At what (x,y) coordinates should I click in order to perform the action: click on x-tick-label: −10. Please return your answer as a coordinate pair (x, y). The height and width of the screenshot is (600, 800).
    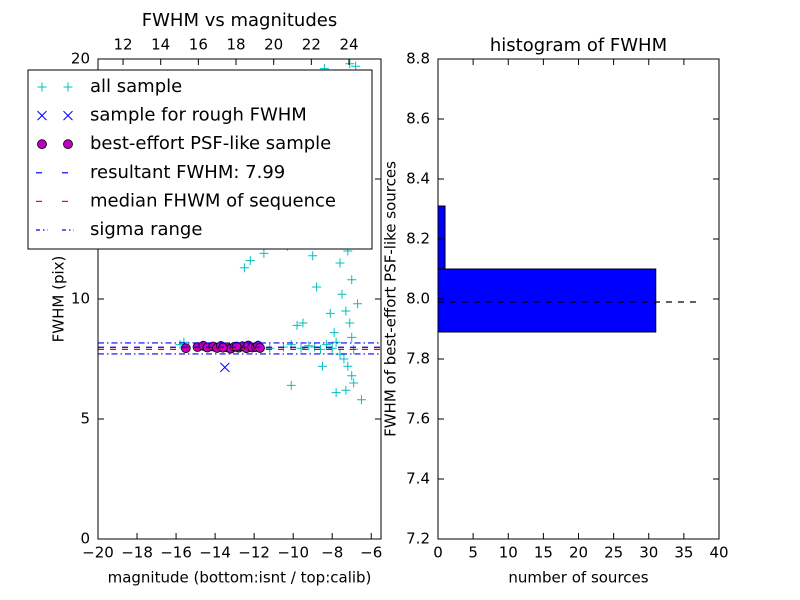
    Looking at the image, I should click on (293, 553).